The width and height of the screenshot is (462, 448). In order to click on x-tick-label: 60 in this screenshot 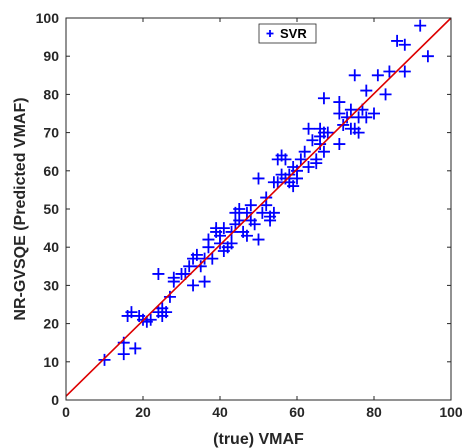, I will do `click(297, 412)`.